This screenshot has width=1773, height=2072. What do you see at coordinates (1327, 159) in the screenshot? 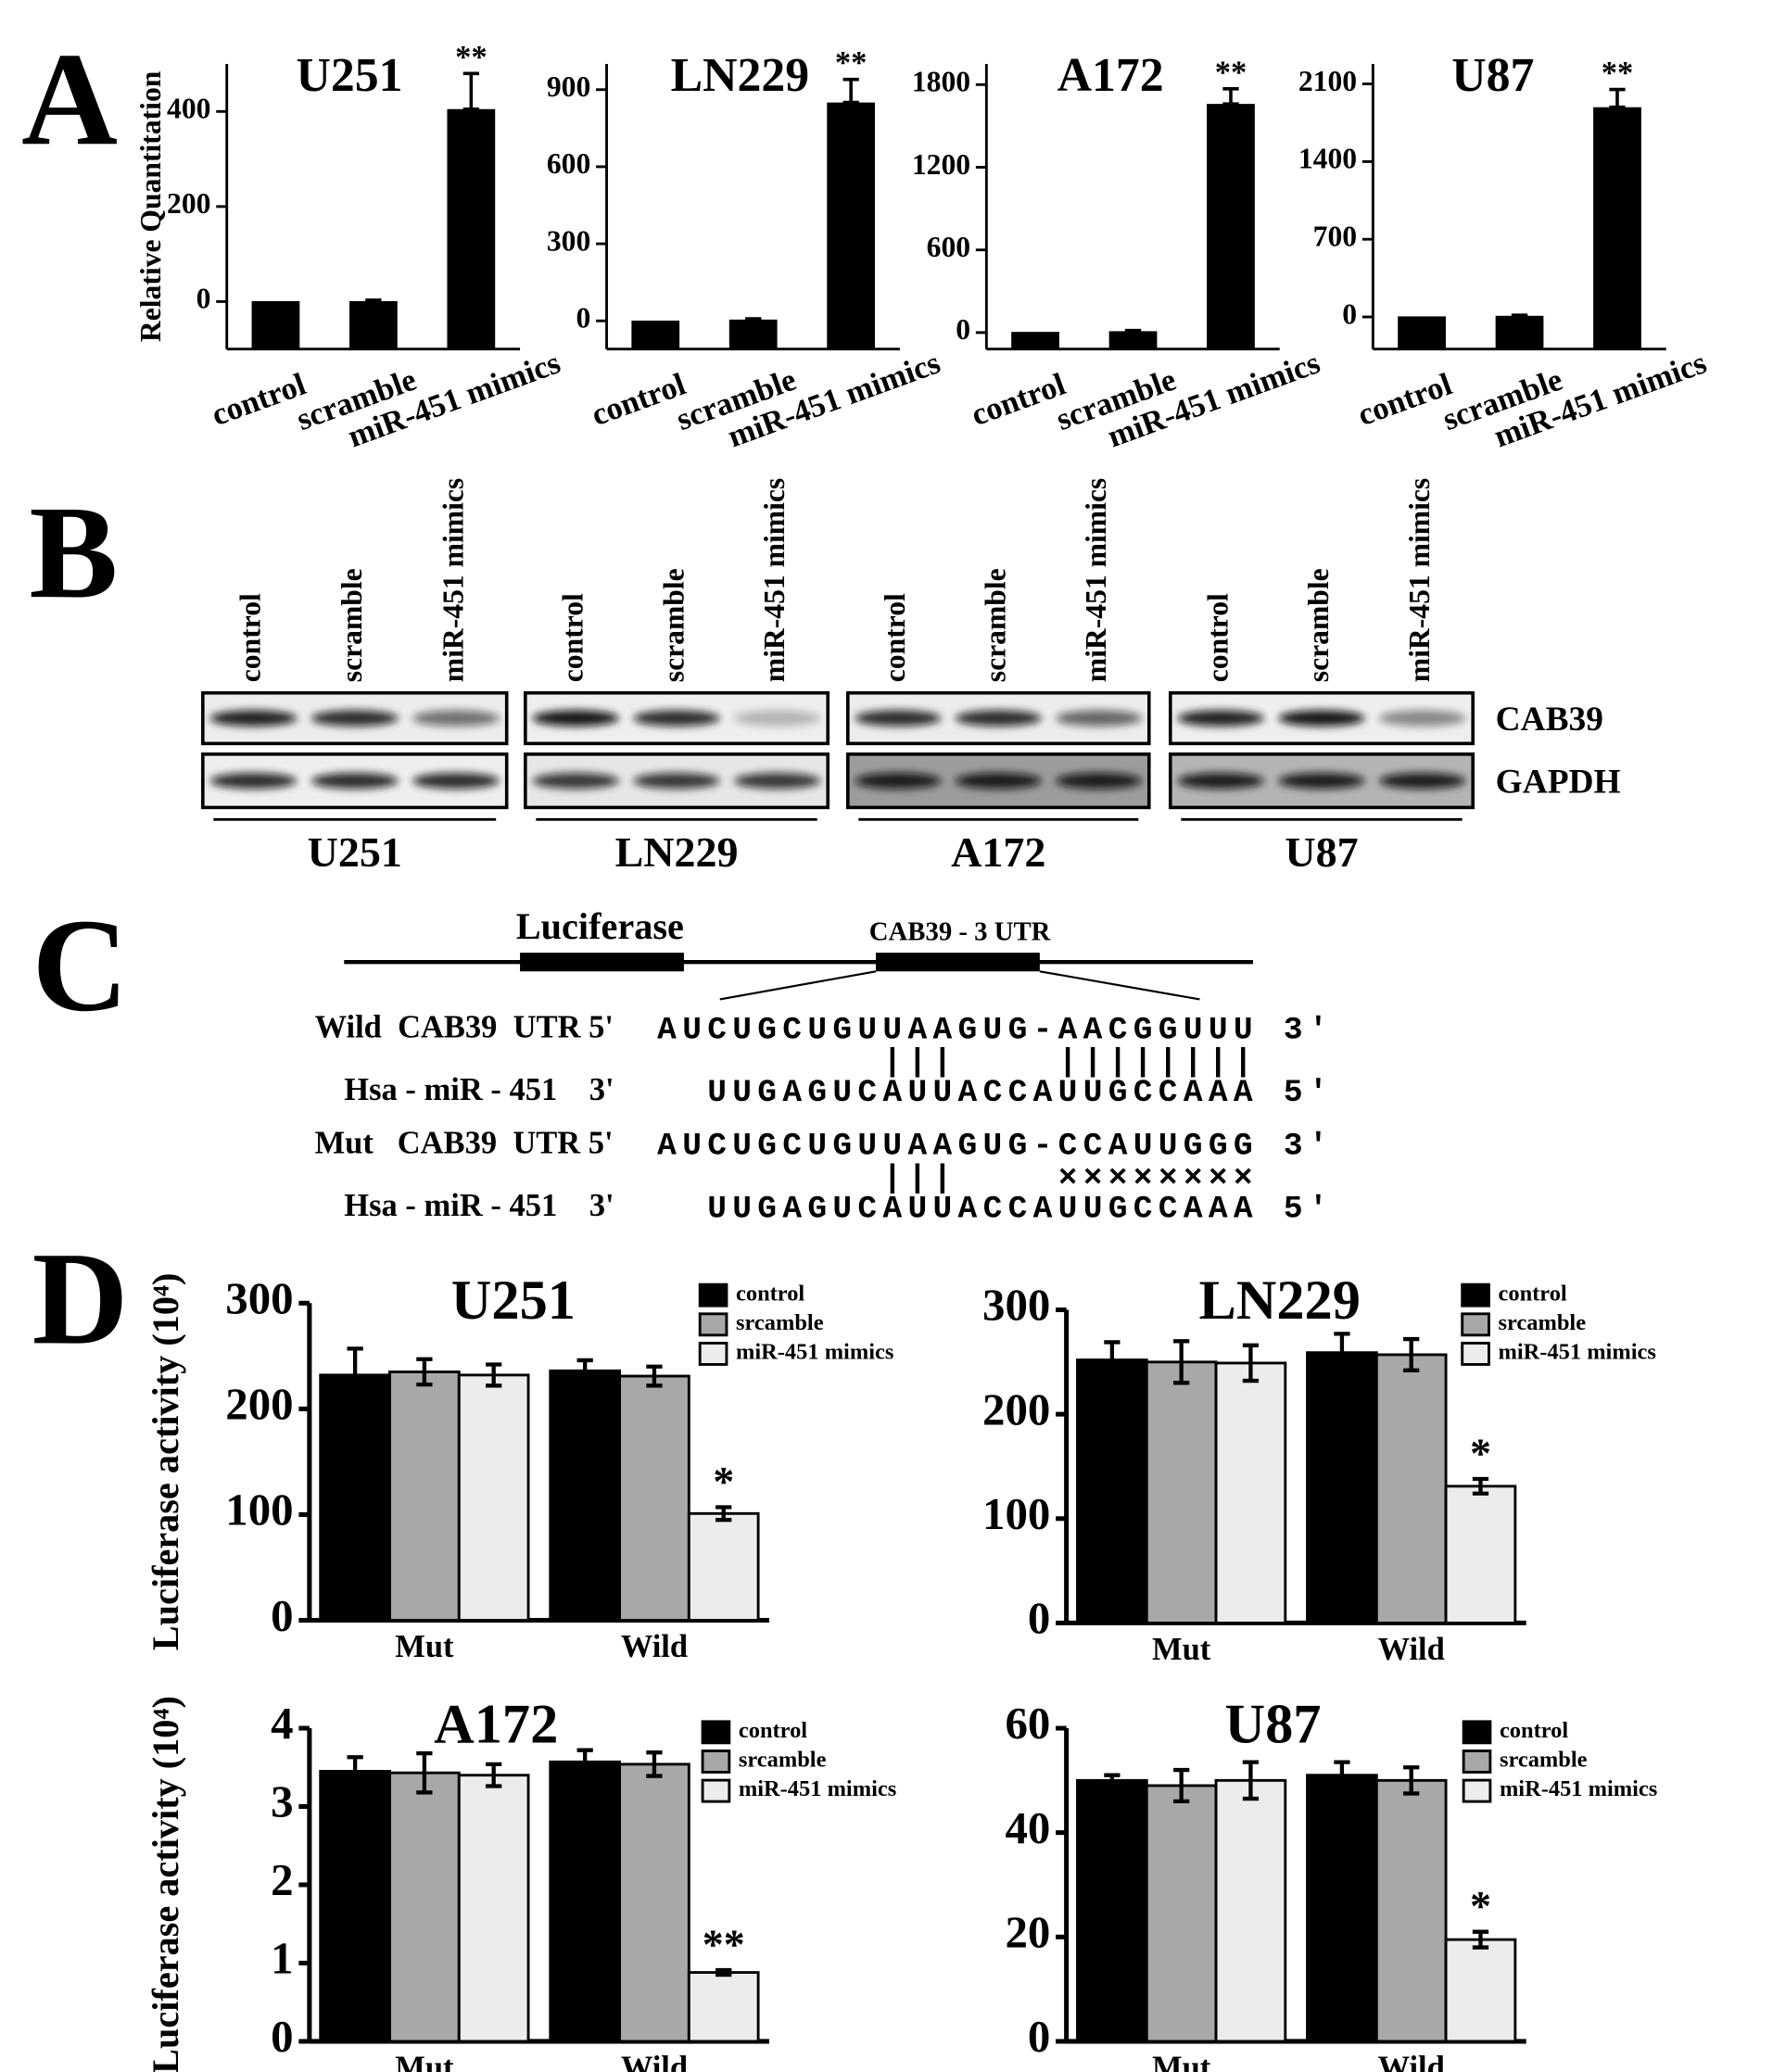
I see `y-tick-label: 1400` at bounding box center [1327, 159].